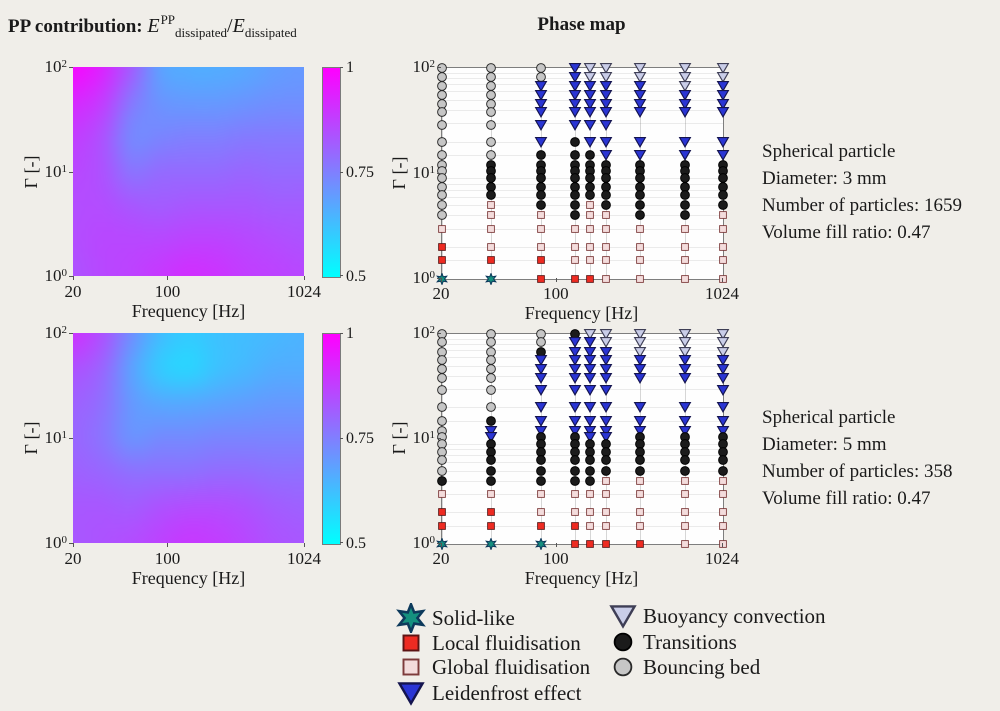 The image size is (1000, 711). I want to click on legend-label: Bouncing bed, so click(702, 667).